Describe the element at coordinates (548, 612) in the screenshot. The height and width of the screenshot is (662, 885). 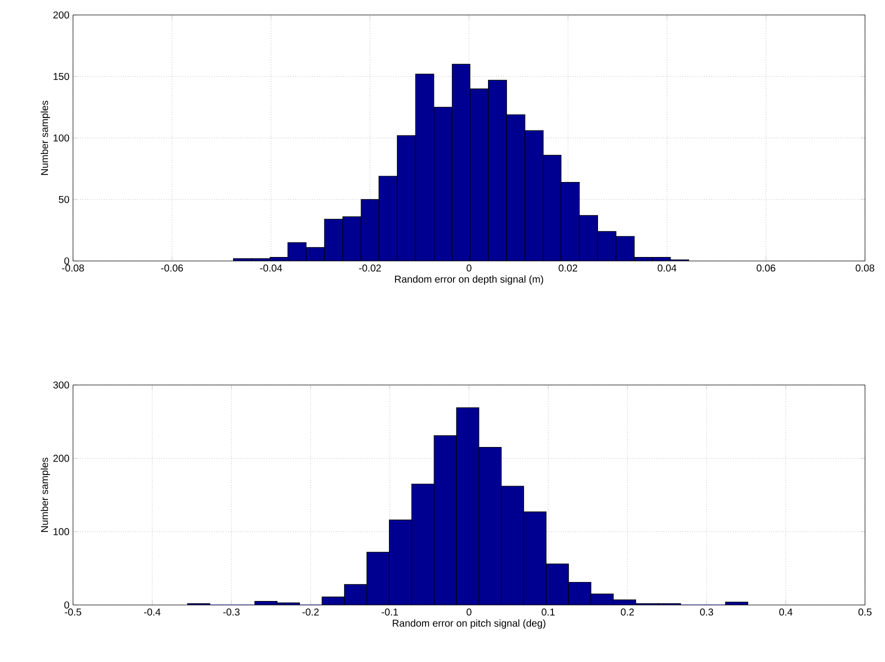
I see `x-tick-label: 0.1` at that location.